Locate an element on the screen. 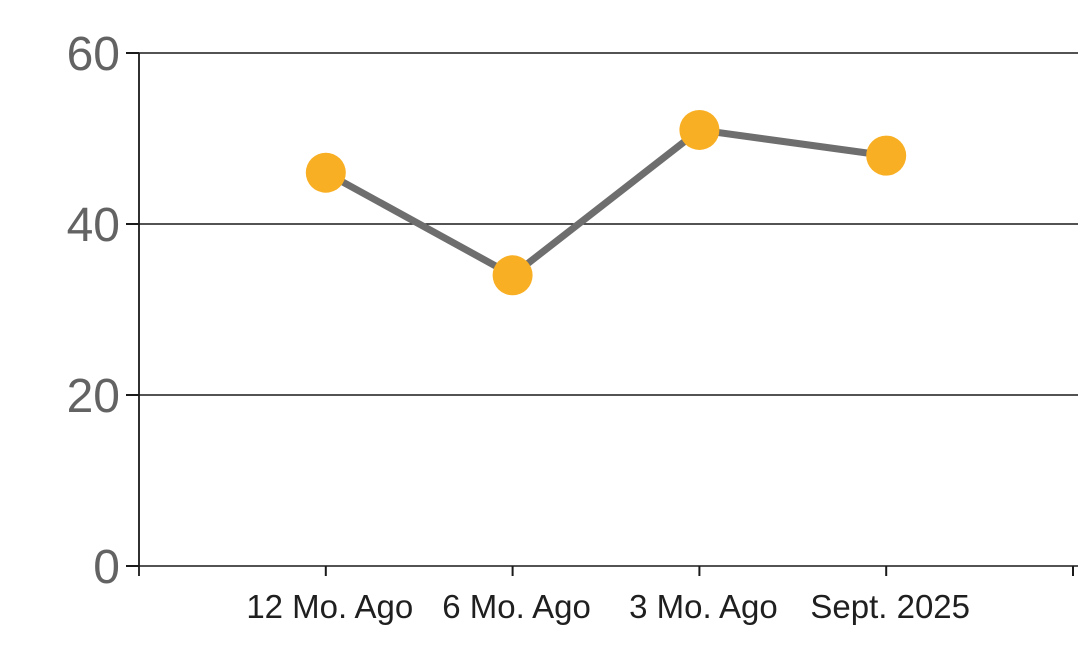 This screenshot has height=663, width=1078. data-point-3-mo-ago is located at coordinates (699, 129).